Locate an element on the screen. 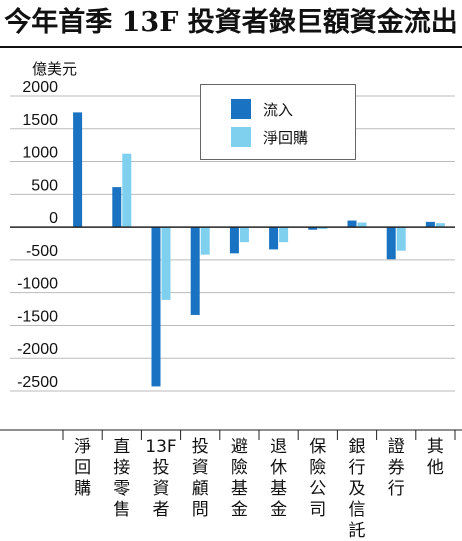 Image resolution: width=462 pixels, height=541 pixels. y-tick-label: -1500 is located at coordinates (37, 316).